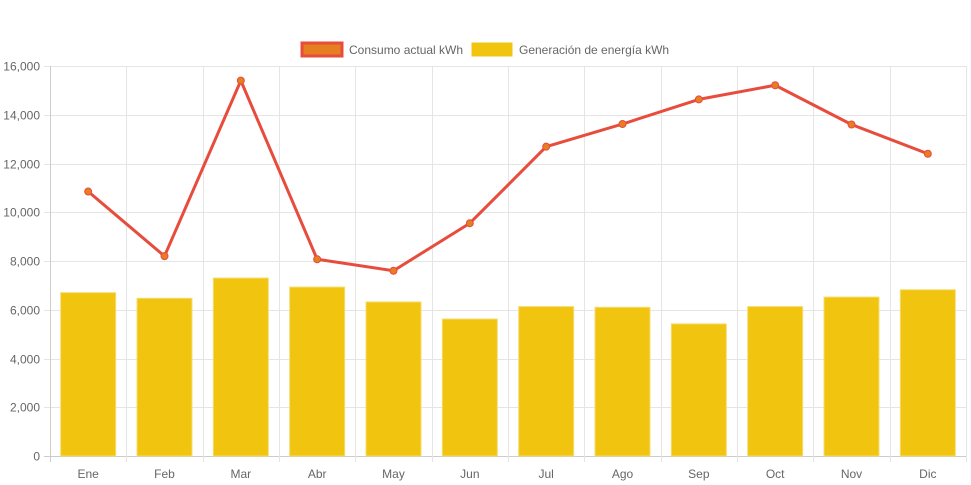  Describe the element at coordinates (317, 474) in the screenshot. I see `x-tick-label: Abr` at that location.